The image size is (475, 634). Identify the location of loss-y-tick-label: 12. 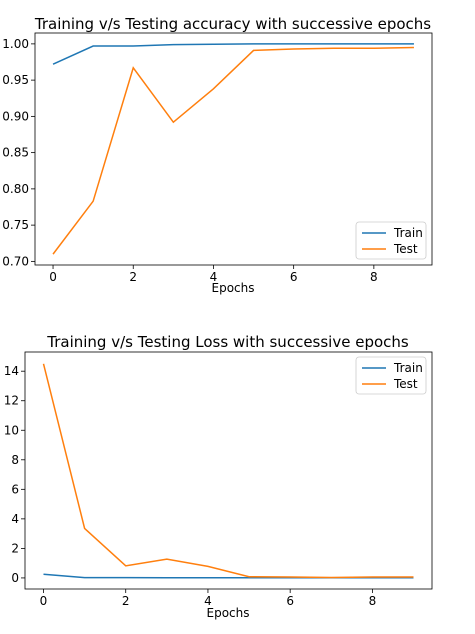
(11, 401).